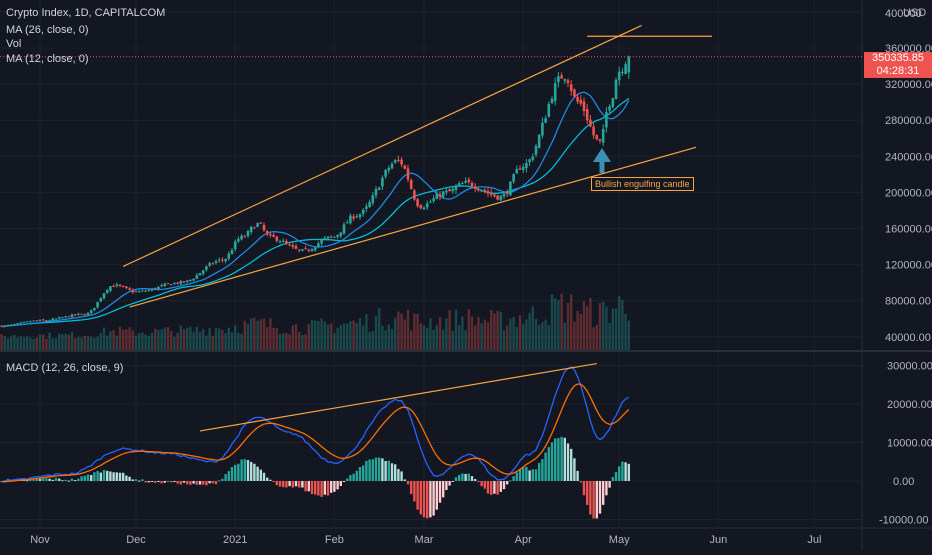  I want to click on symbol-title: Crypto Index, 1D, CAPITALCOM, so click(86, 13).